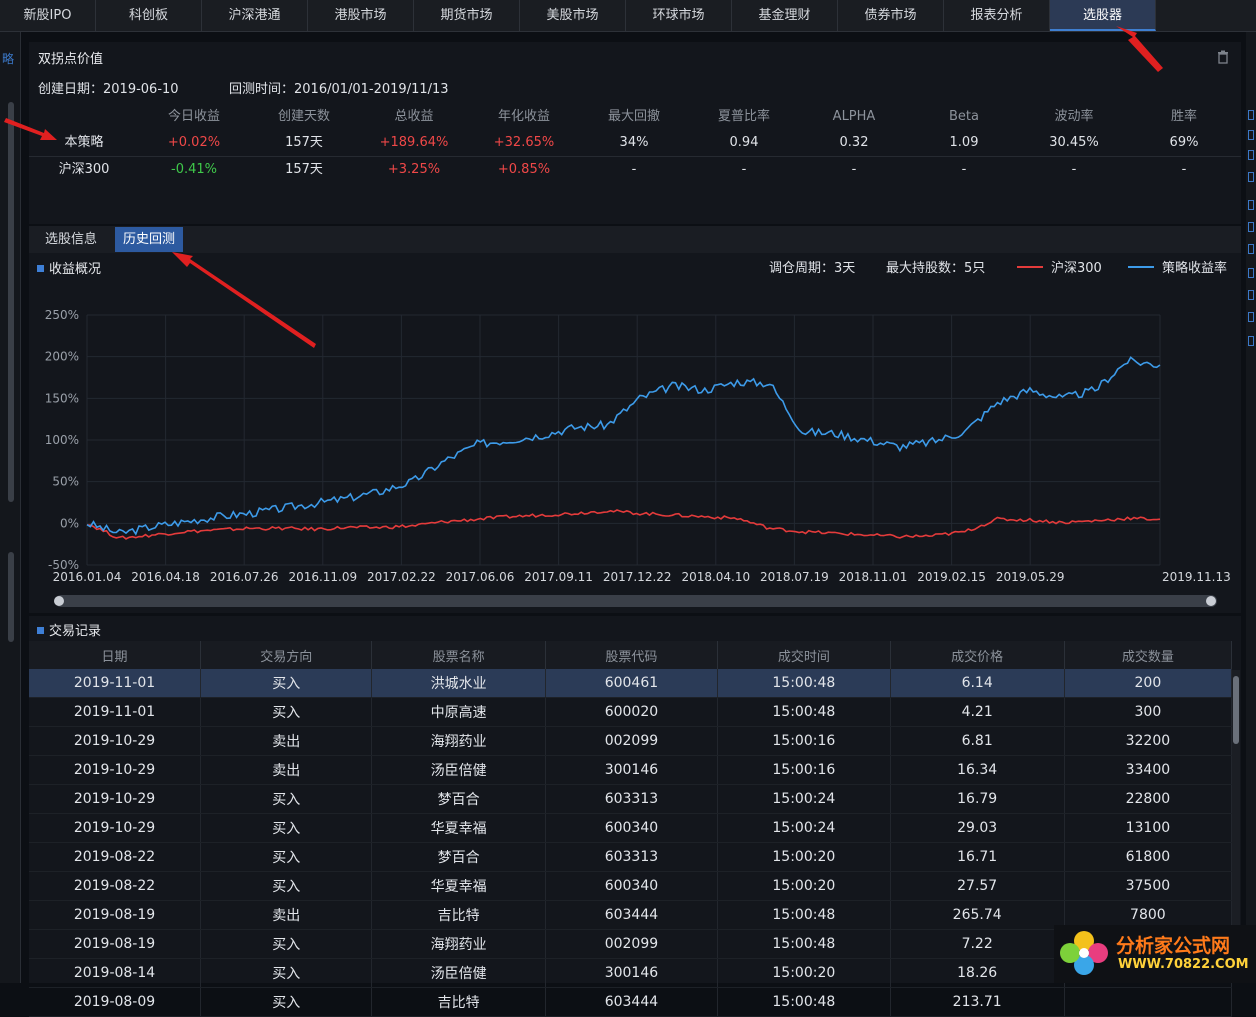 This screenshot has height=1017, width=1256. Describe the element at coordinates (1030, 577) in the screenshot. I see `x-tick-label: 2019.05.29` at that location.